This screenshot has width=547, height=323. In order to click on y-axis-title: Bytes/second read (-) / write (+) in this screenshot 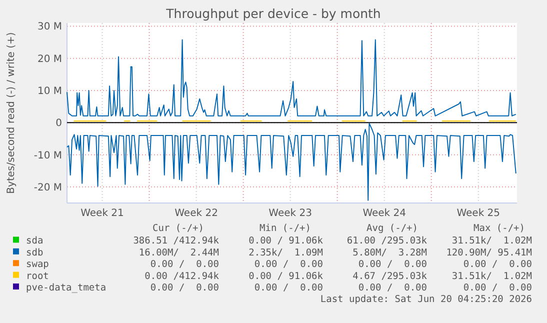, I will do `click(11, 113)`.